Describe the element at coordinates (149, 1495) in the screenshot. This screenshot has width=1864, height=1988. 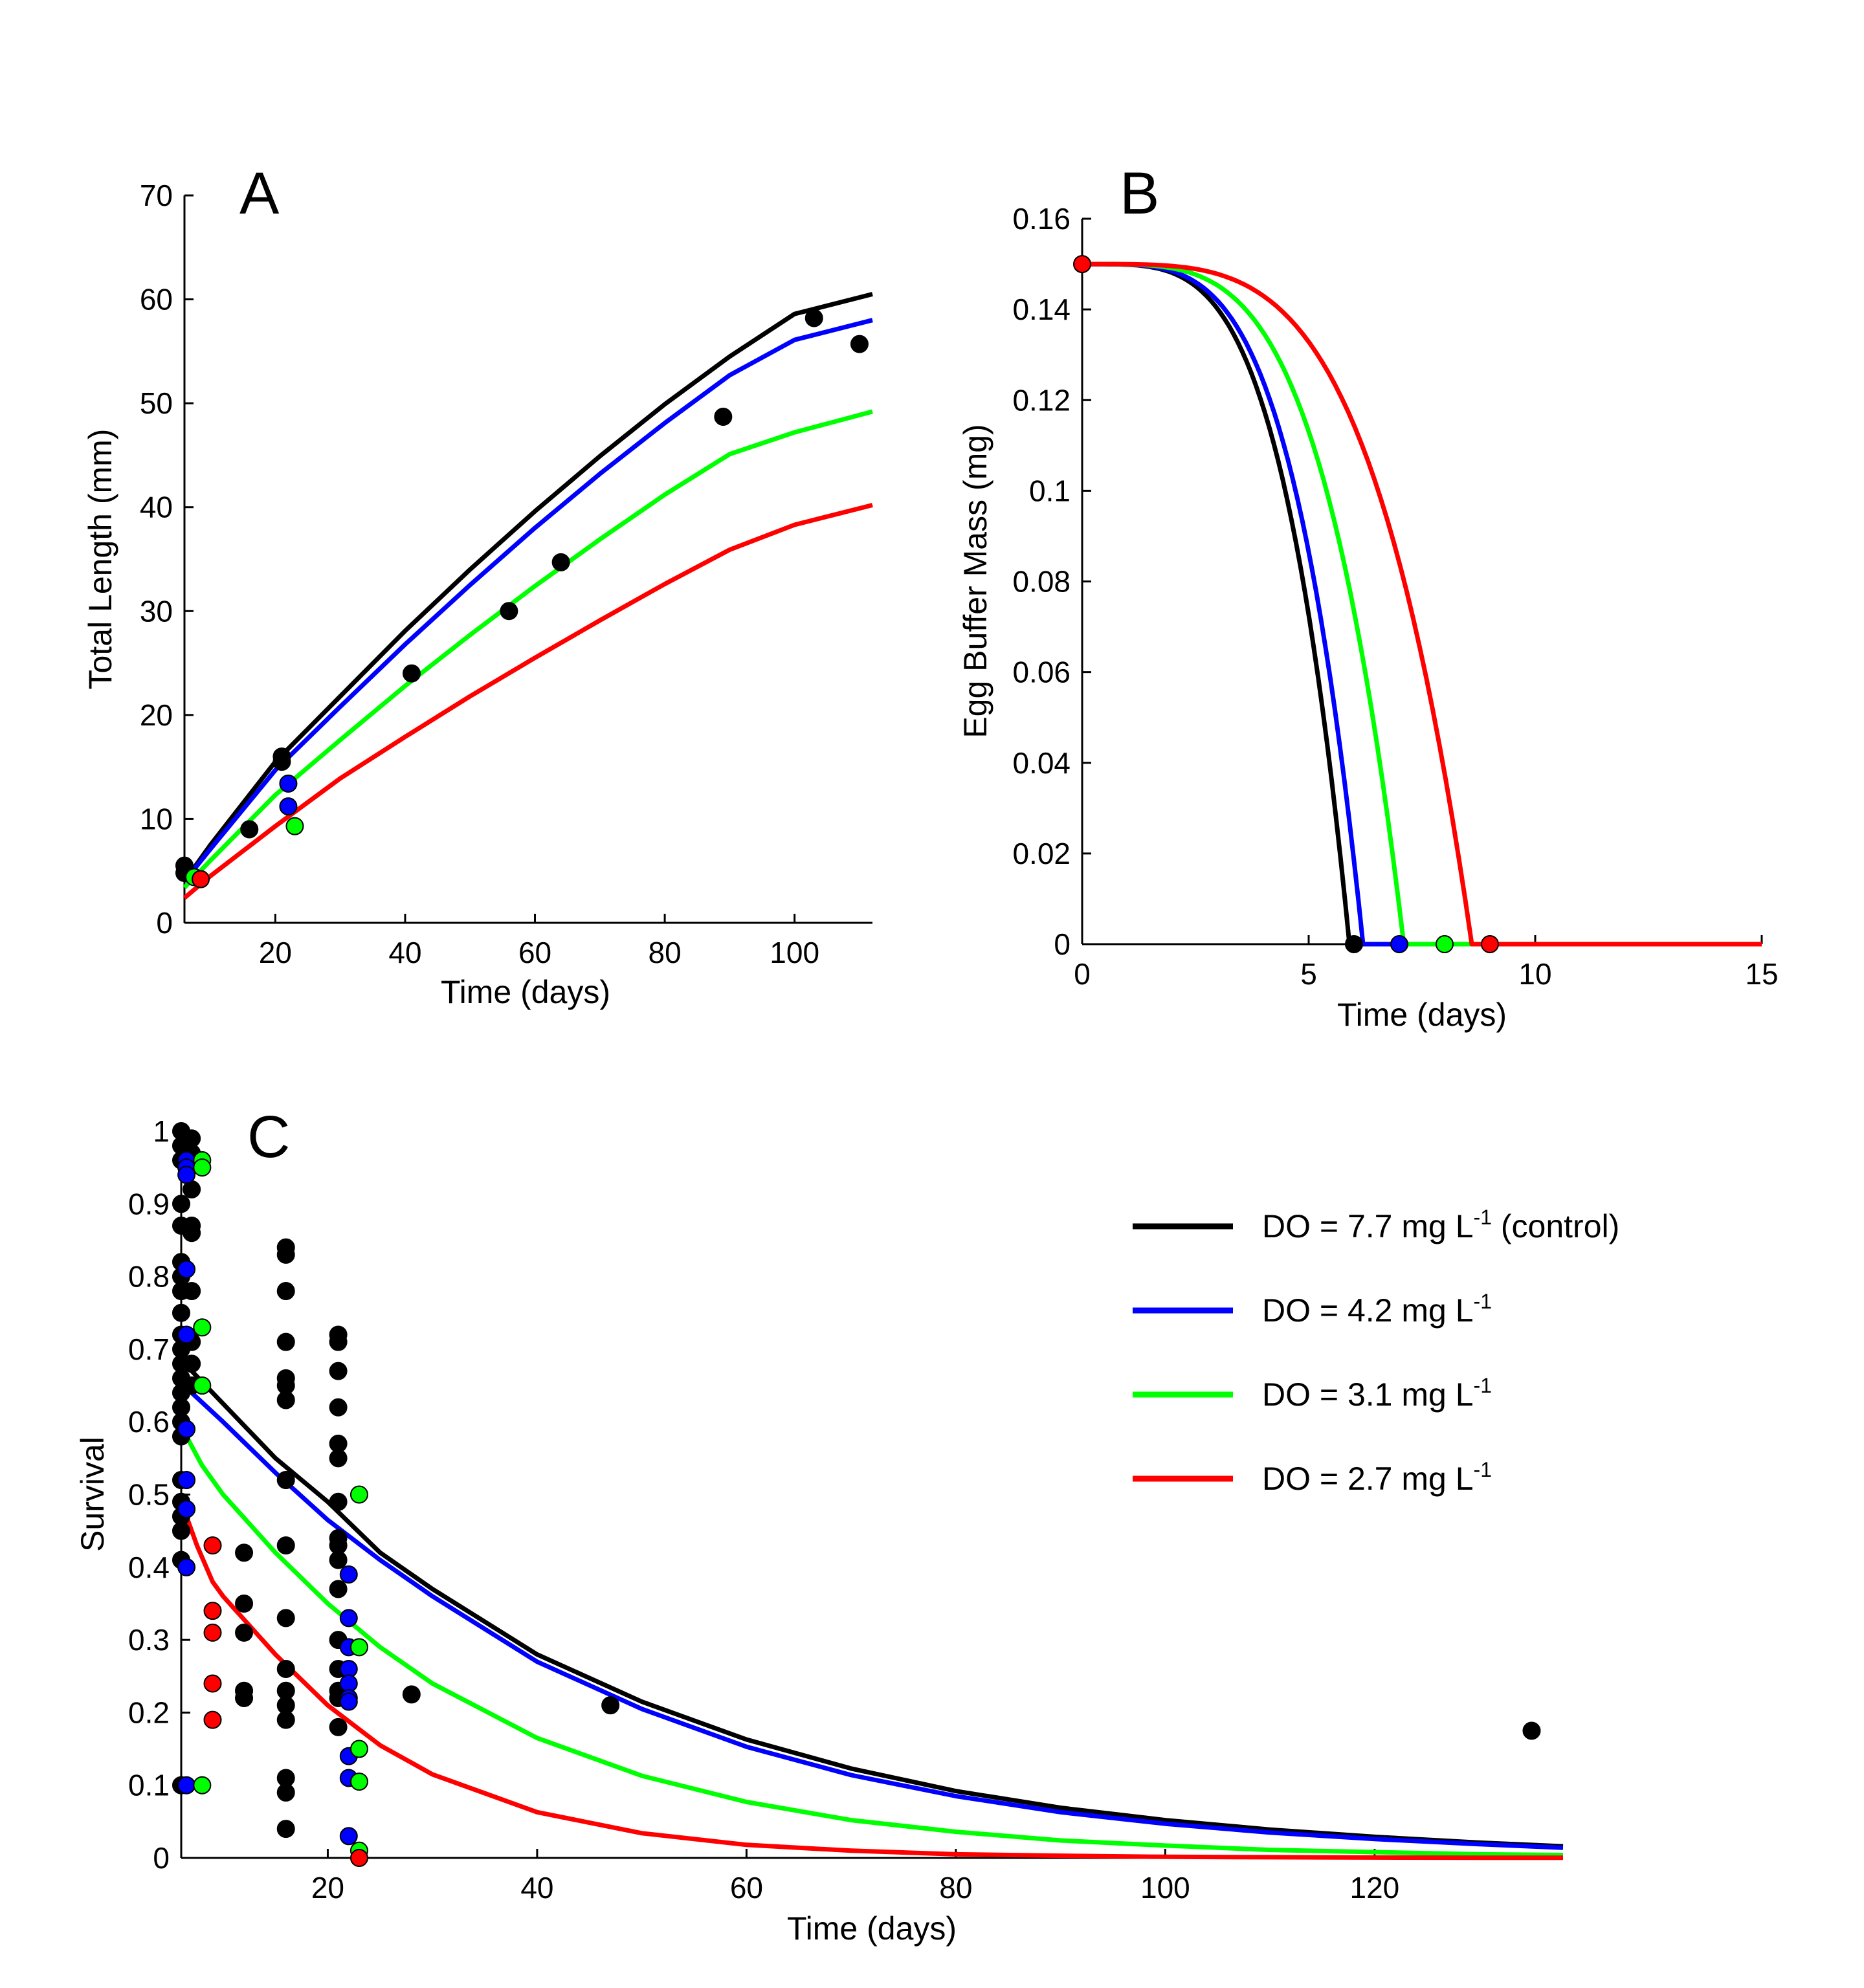
I see `panel-c-y-tick-label: 0.5` at that location.